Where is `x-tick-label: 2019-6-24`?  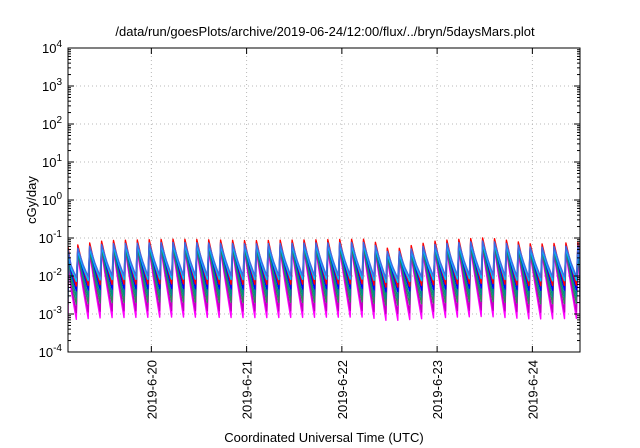
x-tick-label: 2019-6-24 is located at coordinates (532, 389).